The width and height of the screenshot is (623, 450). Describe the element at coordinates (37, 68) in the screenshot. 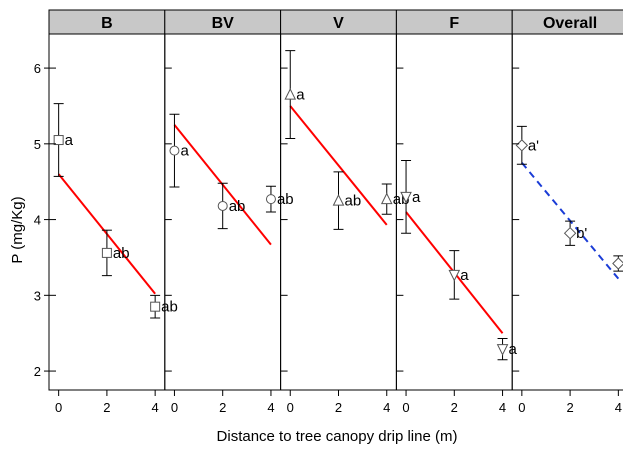

I see `y-tick-label: 6` at that location.